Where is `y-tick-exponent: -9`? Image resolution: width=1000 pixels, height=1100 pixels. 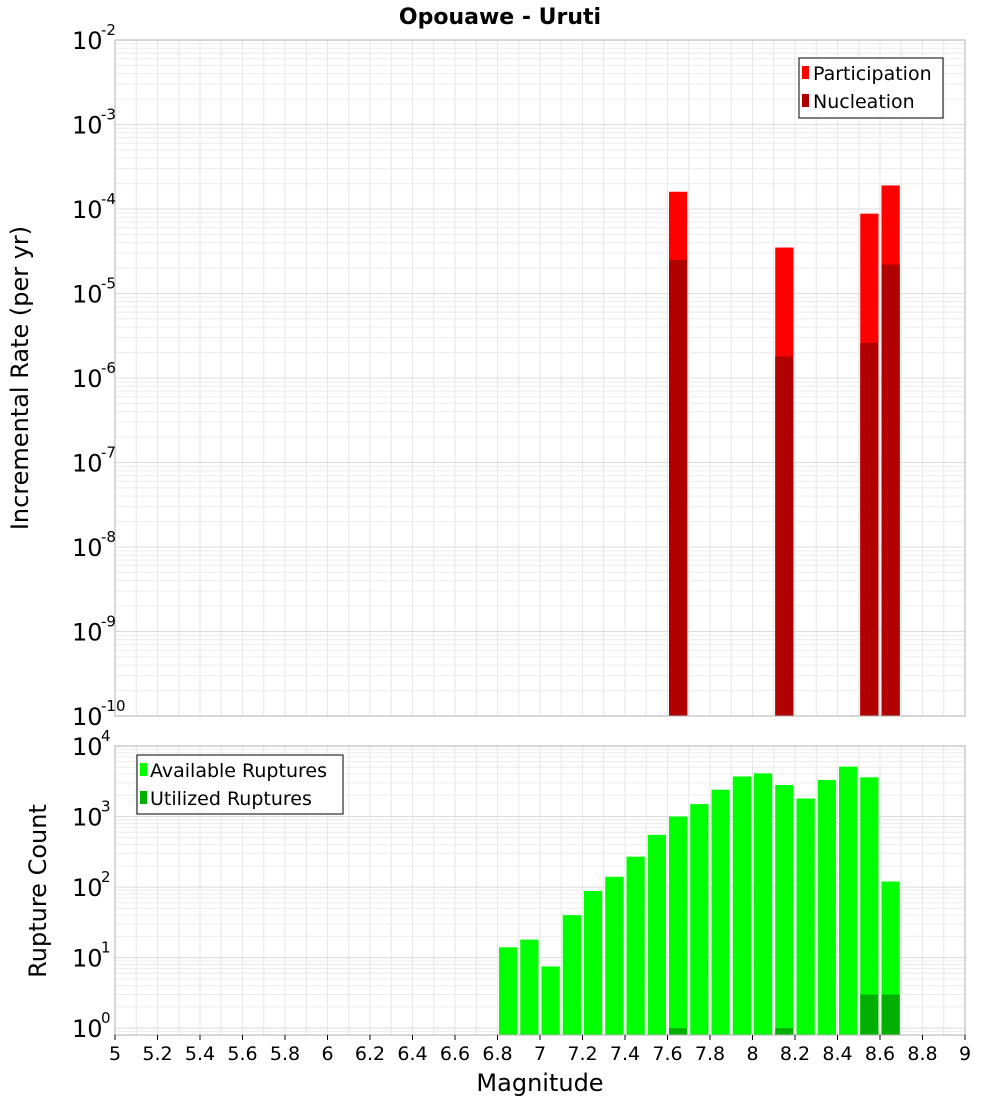 y-tick-exponent: -9 is located at coordinates (108, 622).